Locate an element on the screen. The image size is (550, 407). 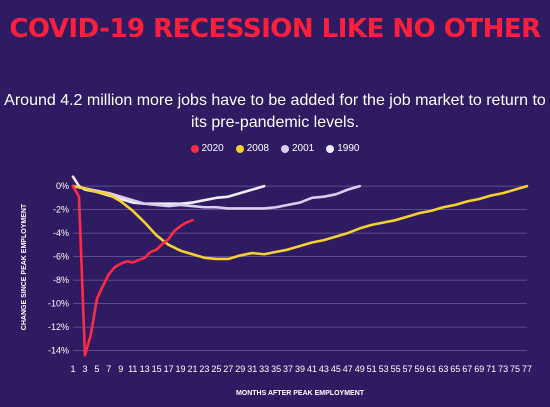
x-tick-label: 77 is located at coordinates (527, 369).